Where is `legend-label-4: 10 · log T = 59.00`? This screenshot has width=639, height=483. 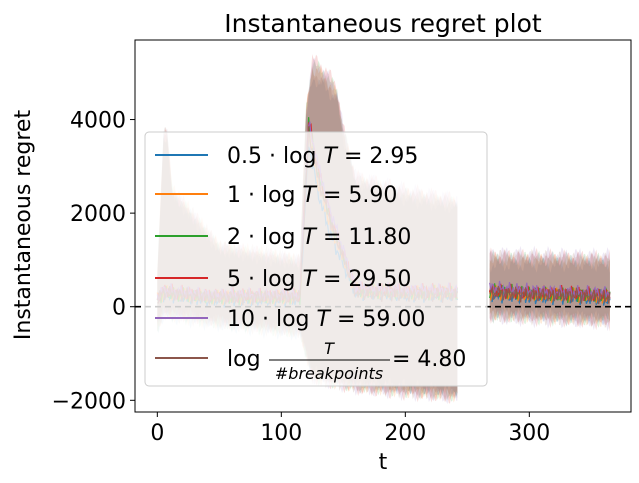 legend-label-4: 10 · log T = 59.00 is located at coordinates (326, 319).